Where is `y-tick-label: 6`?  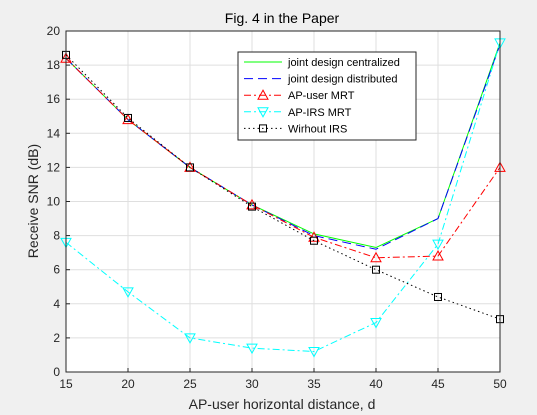 y-tick-label: 6 is located at coordinates (56, 270).